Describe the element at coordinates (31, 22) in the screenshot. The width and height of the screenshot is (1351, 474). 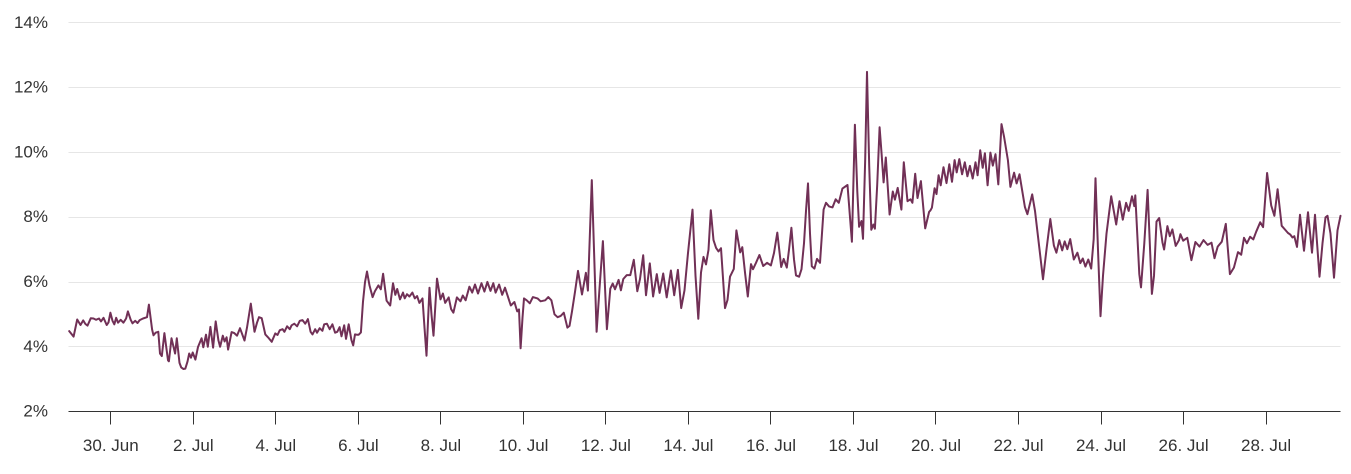
I see `svg-text: 14%` at that location.